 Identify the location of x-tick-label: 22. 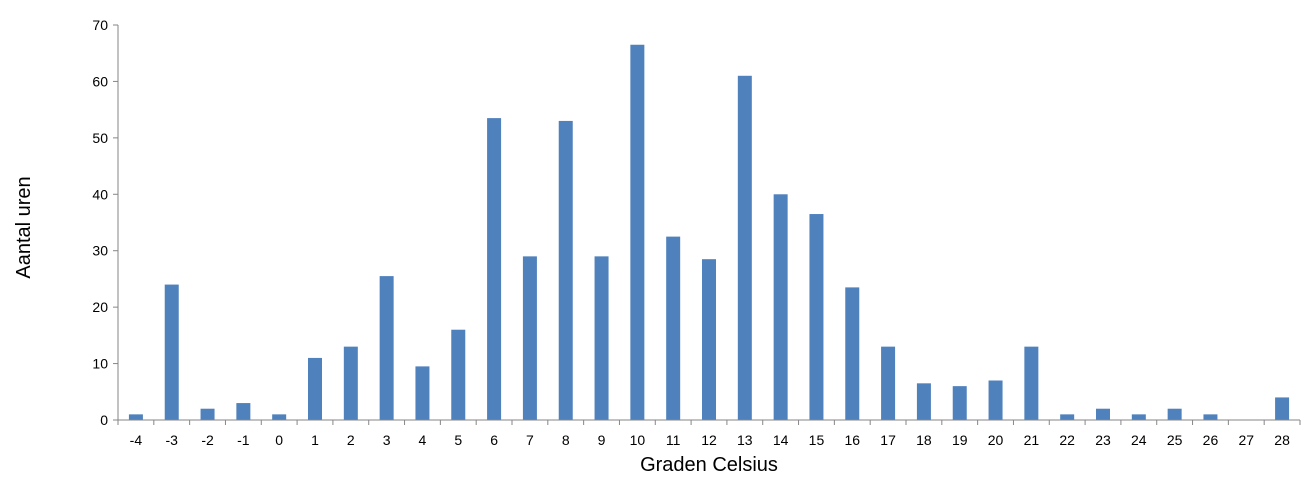
(1067, 440).